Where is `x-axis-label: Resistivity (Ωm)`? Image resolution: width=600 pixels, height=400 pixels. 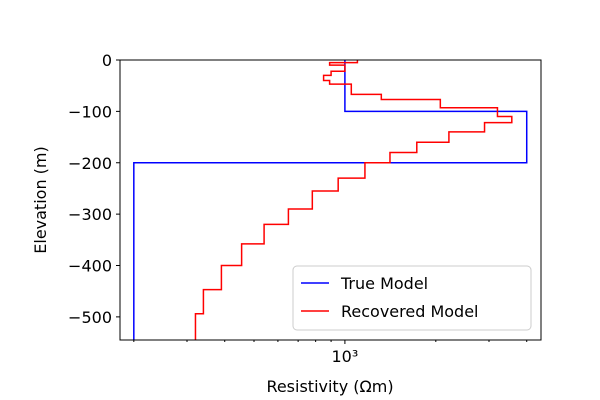
x-axis-label: Resistivity (Ωm) is located at coordinates (329, 386).